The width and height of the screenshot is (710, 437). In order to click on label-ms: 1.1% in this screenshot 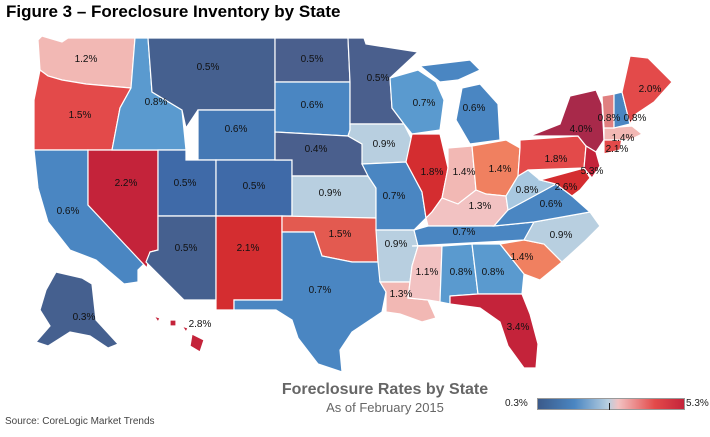, I will do `click(427, 272)`.